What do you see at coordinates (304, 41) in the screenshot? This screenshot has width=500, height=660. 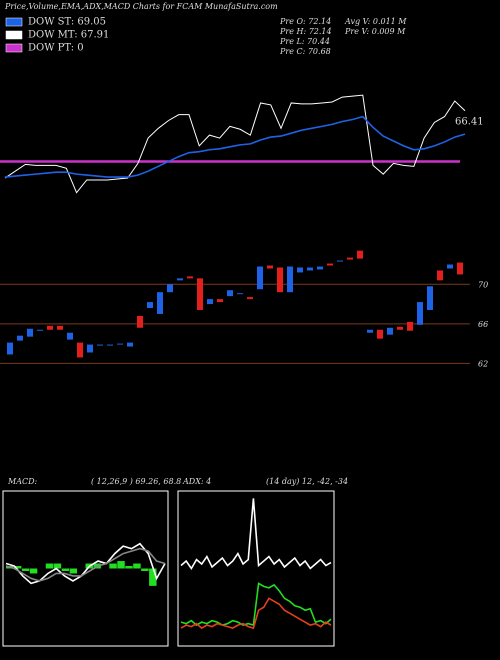 I see `info-text: Pre L: 70.44` at bounding box center [304, 41].